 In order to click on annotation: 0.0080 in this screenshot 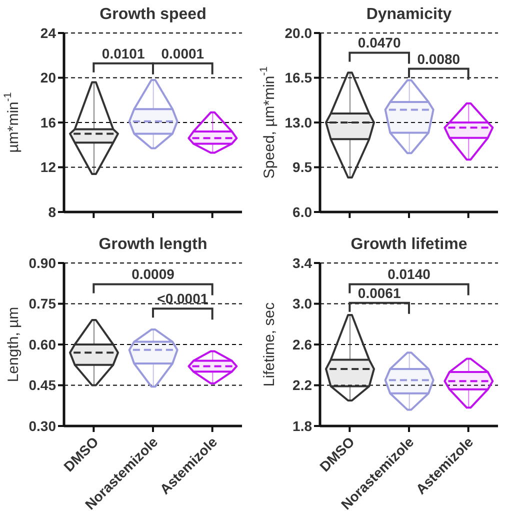, I will do `click(438, 58)`.